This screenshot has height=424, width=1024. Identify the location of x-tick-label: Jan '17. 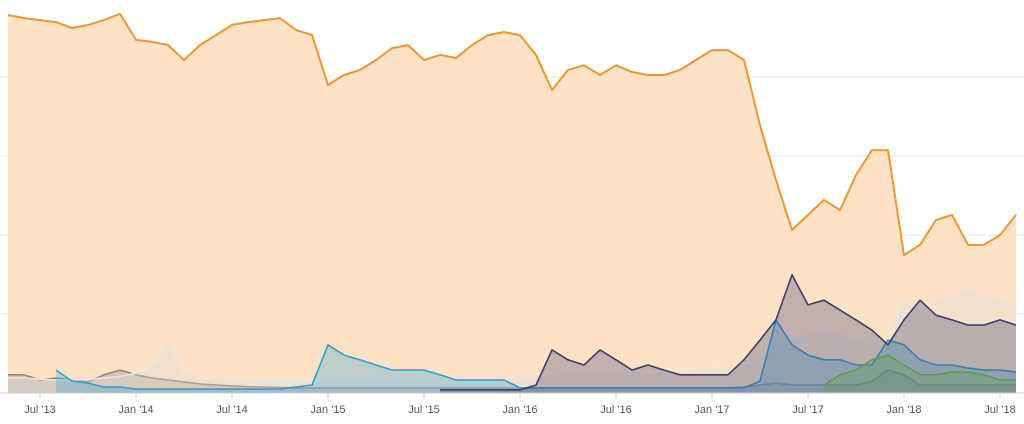
(711, 410).